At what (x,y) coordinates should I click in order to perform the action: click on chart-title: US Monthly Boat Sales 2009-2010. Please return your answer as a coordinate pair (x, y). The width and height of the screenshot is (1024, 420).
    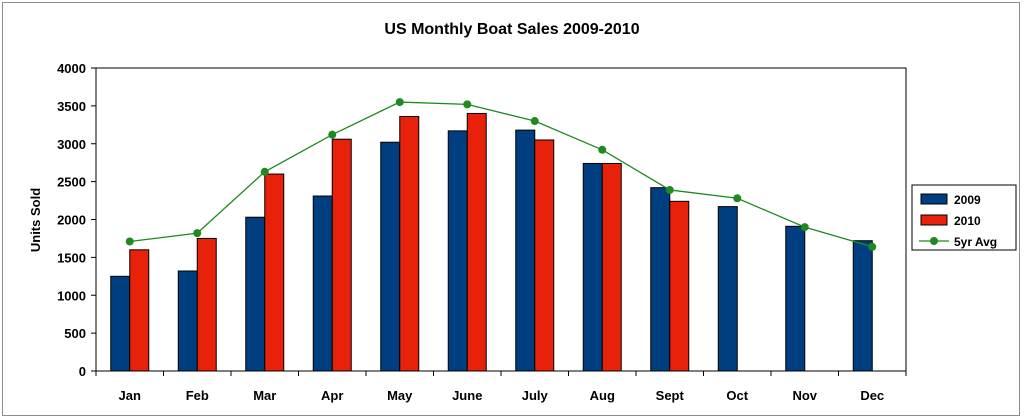
    Looking at the image, I should click on (511, 29).